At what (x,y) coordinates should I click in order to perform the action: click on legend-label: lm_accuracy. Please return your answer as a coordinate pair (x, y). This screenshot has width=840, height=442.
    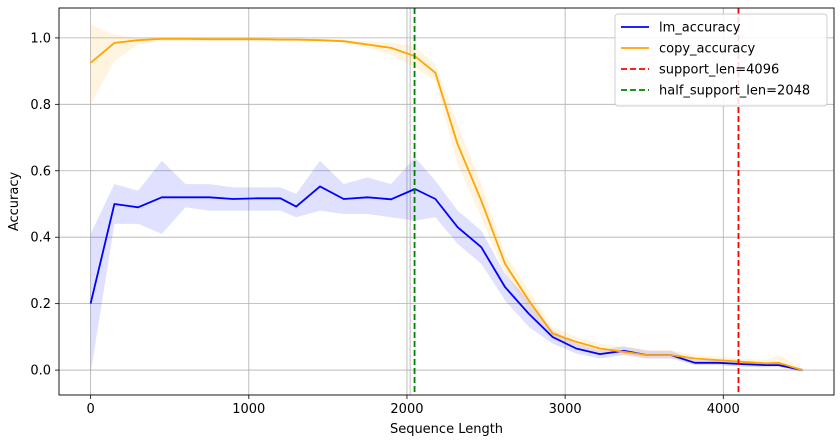
    Looking at the image, I should click on (700, 28).